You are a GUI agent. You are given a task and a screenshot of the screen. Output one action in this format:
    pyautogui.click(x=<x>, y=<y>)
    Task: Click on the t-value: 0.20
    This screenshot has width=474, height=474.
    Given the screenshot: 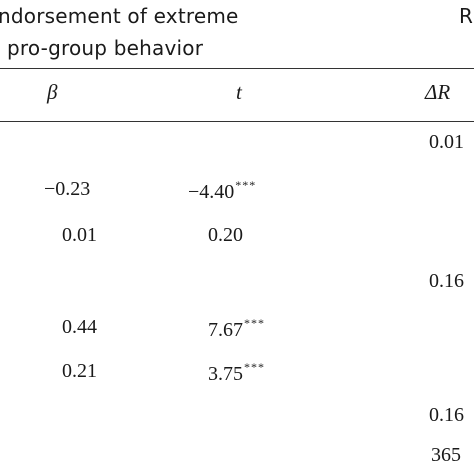 What is the action you would take?
    pyautogui.click(x=225, y=235)
    